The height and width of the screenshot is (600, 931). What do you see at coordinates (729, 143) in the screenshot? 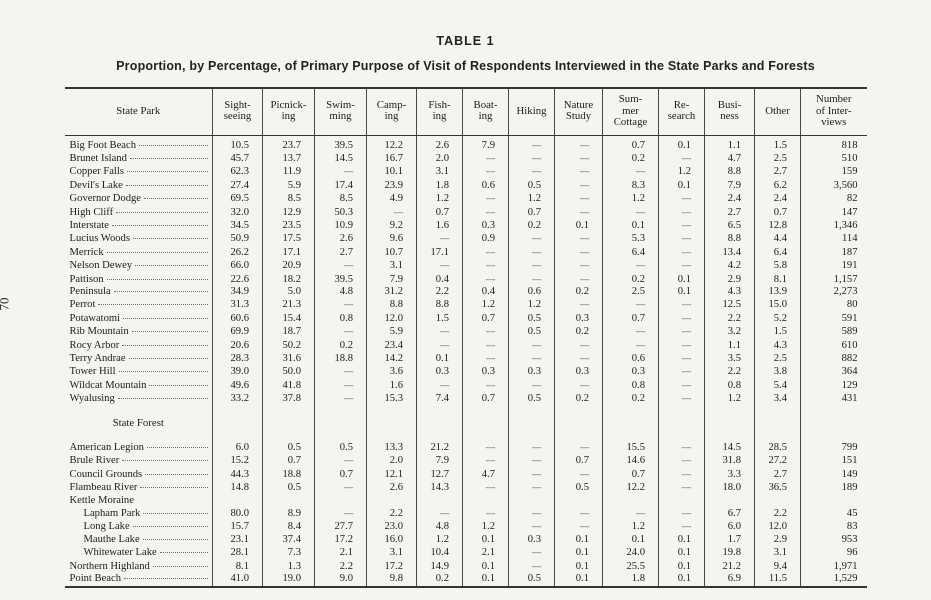
I see `value-cell: 1.1` at bounding box center [729, 143].